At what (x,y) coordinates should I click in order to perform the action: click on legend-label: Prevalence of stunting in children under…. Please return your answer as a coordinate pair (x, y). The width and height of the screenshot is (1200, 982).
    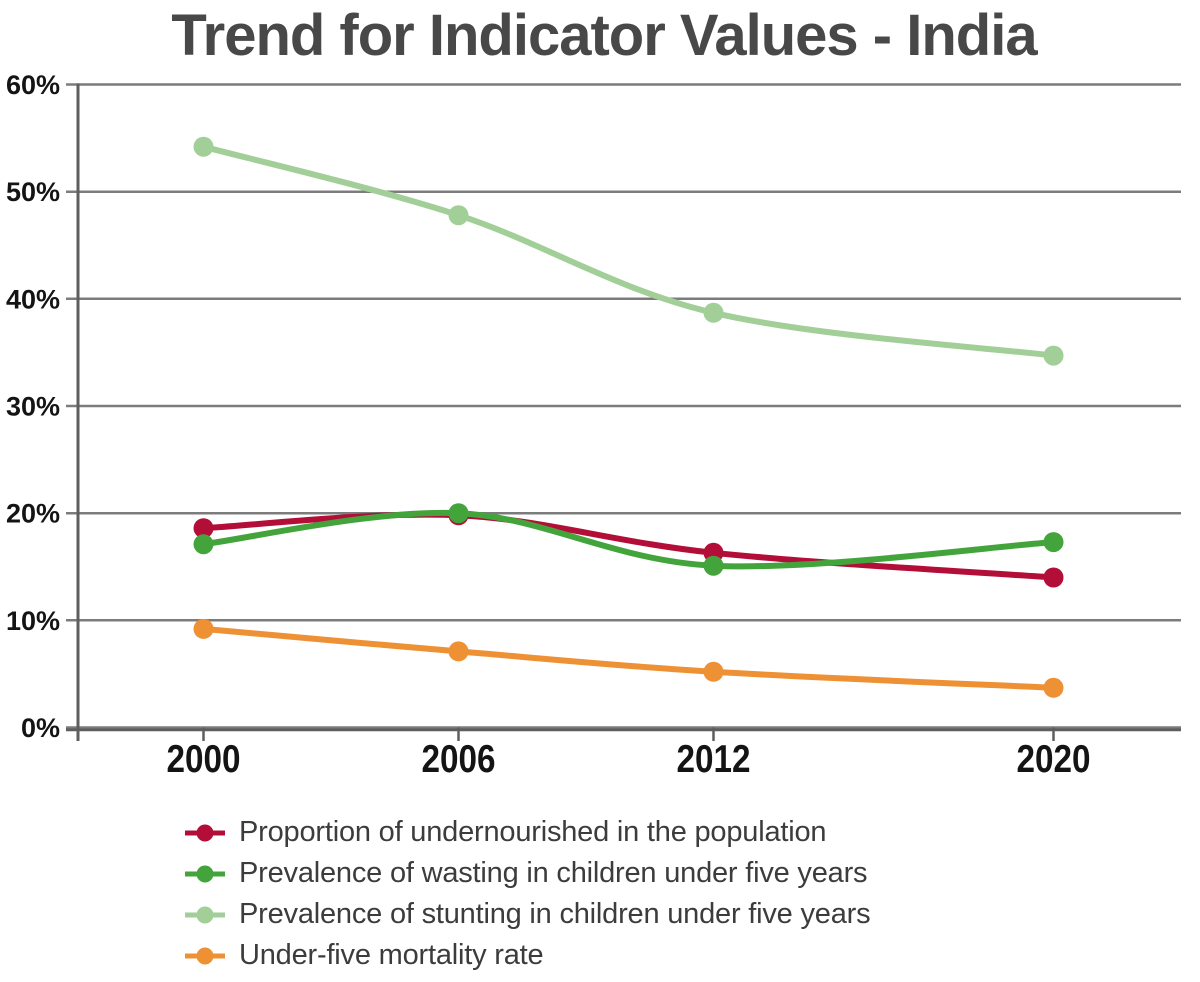
    Looking at the image, I should click on (555, 914).